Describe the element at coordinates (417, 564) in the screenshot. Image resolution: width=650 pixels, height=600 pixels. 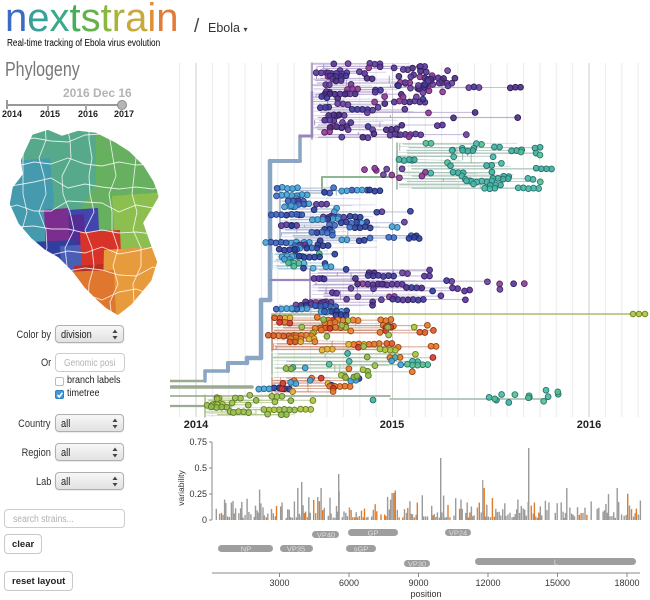
I see `svg-text: VP30` at that location.